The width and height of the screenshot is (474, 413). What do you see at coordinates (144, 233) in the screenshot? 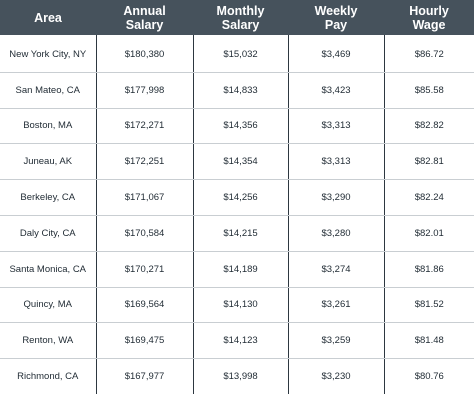
I see `cell-annual-salary: $170,584` at bounding box center [144, 233].